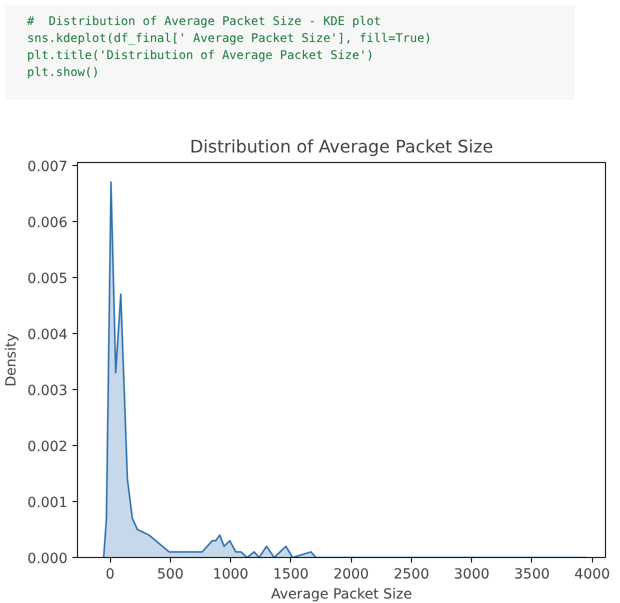  What do you see at coordinates (341, 594) in the screenshot?
I see `x-axis-title: Average Packet Size` at bounding box center [341, 594].